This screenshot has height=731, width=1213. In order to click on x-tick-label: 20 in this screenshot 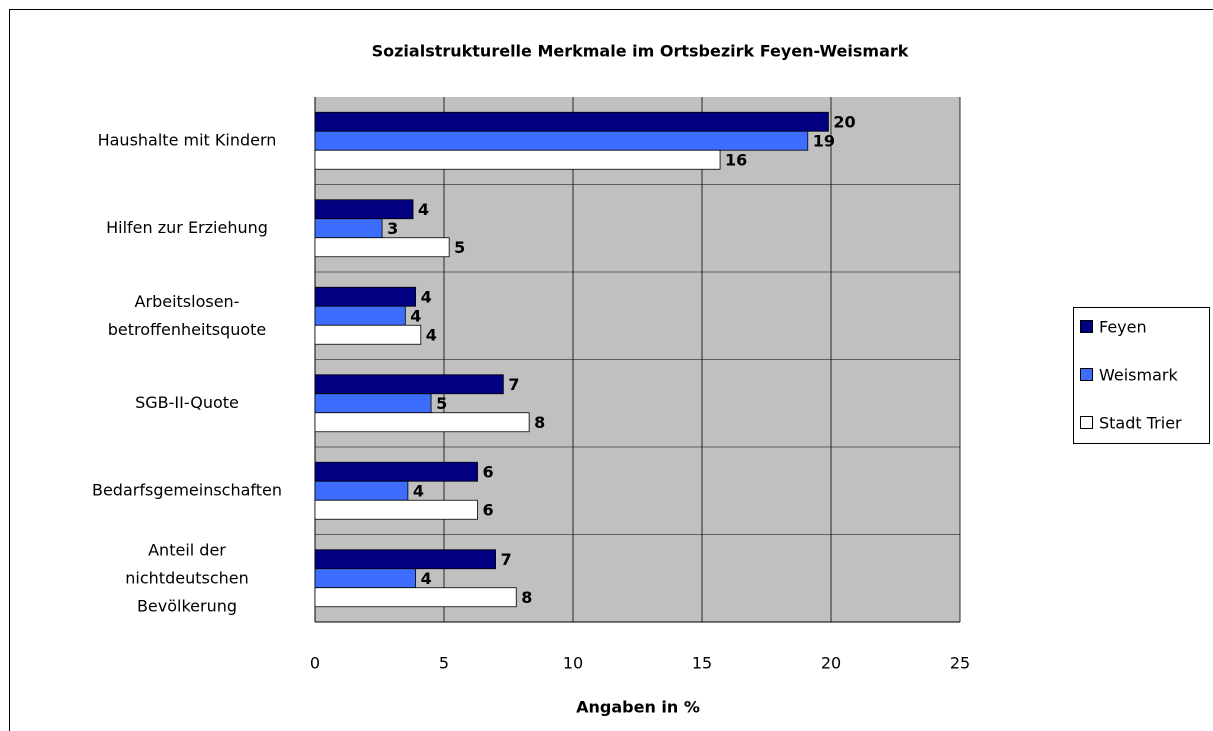, I will do `click(831, 663)`.